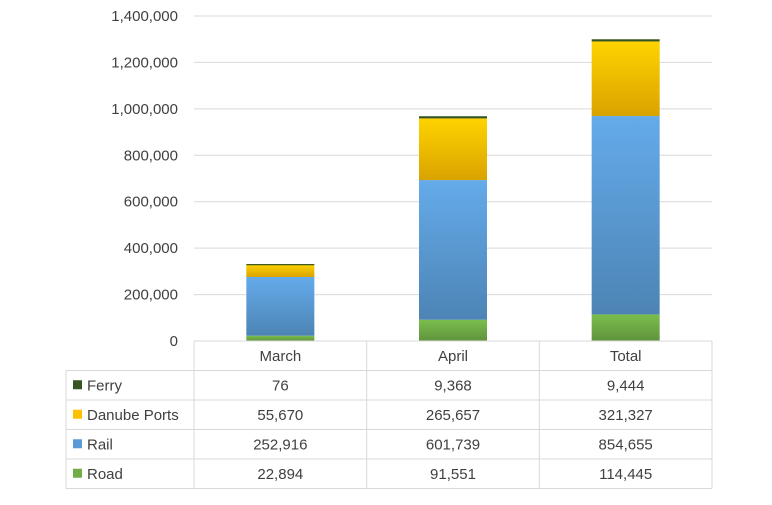 The width and height of the screenshot is (772, 505). I want to click on legend-label: Road, so click(105, 474).